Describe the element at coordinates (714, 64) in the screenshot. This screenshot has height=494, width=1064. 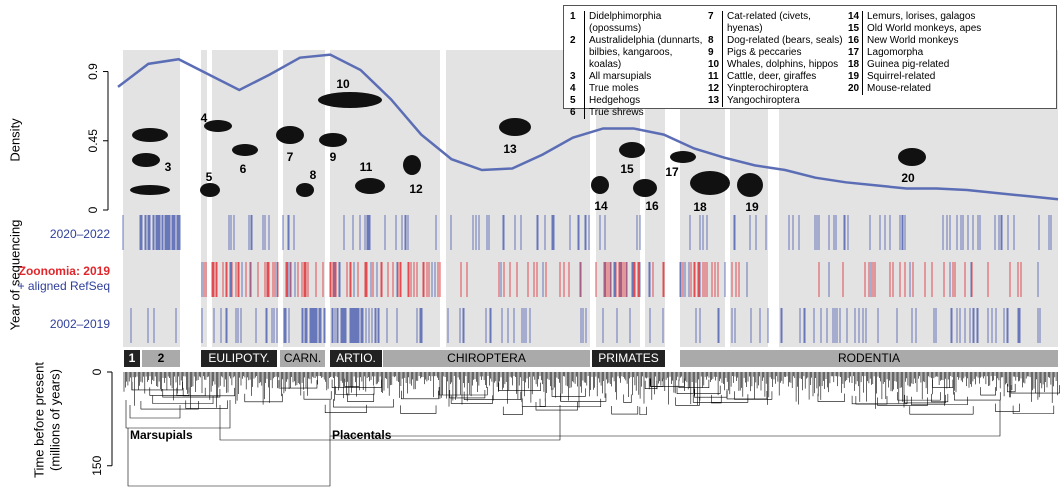
I see `legend-number: 10` at that location.